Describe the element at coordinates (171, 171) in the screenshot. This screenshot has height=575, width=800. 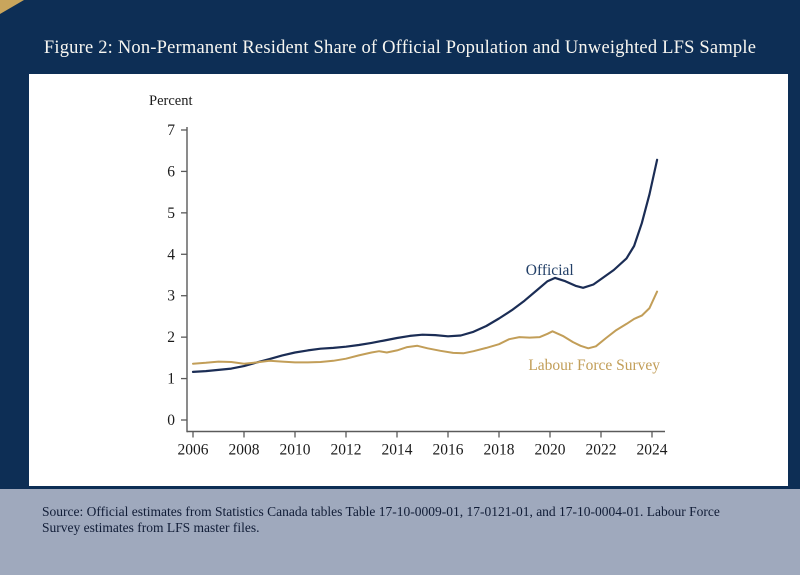
I see `y-tick-label: 6` at that location.